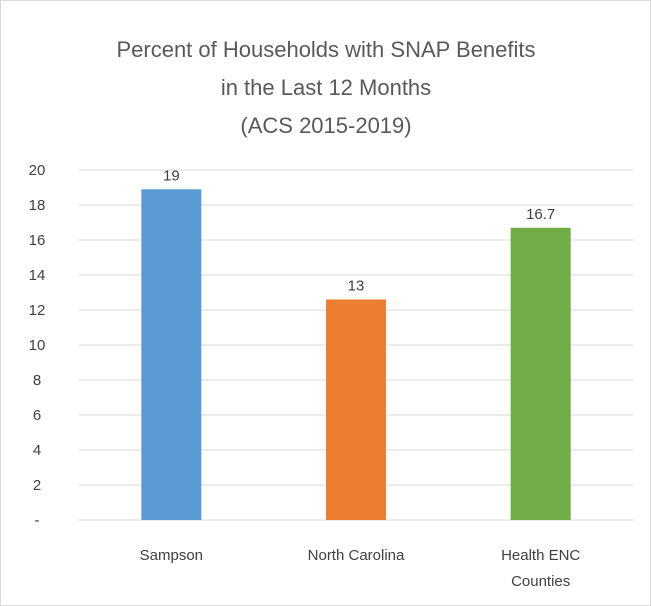 The width and height of the screenshot is (651, 606). What do you see at coordinates (325, 125) in the screenshot?
I see `chart-title-line: (ACS 2015-2019)` at bounding box center [325, 125].